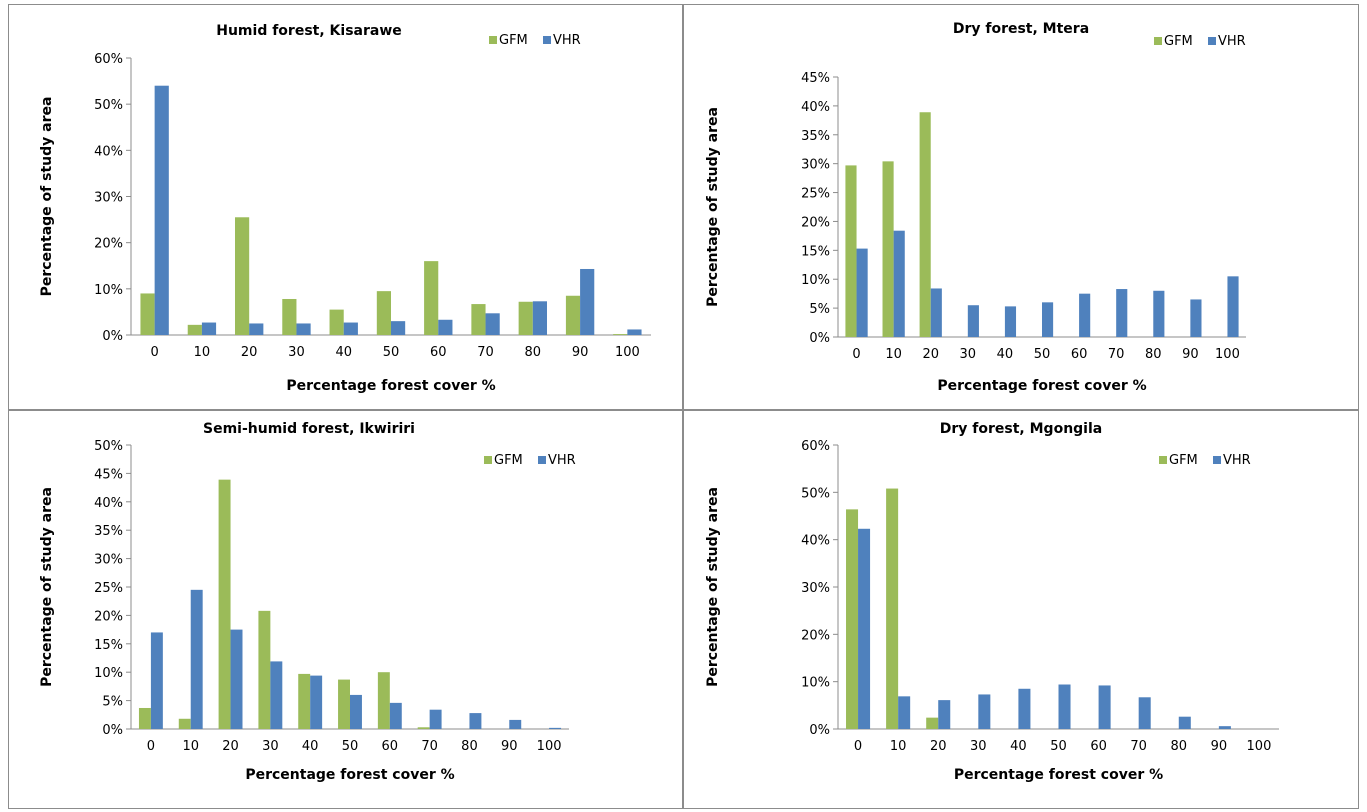 The height and width of the screenshot is (812, 1367). What do you see at coordinates (815, 251) in the screenshot?
I see `y-tick-label: 15%` at bounding box center [815, 251].